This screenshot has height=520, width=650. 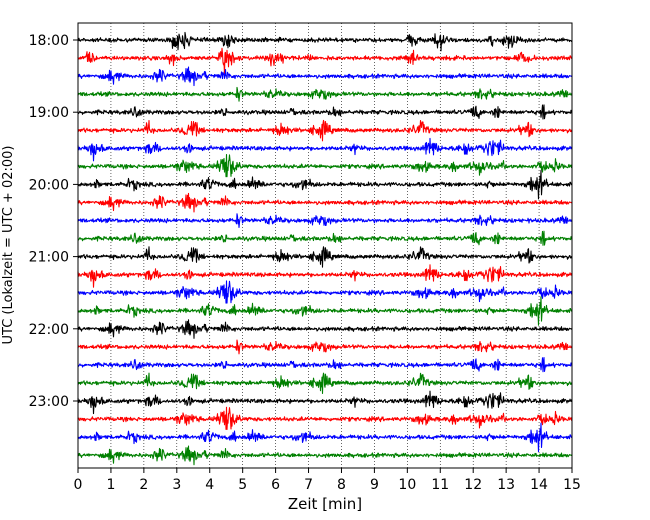 What do you see at coordinates (143, 485) in the screenshot?
I see `x-tick-label-2: 2` at bounding box center [143, 485].